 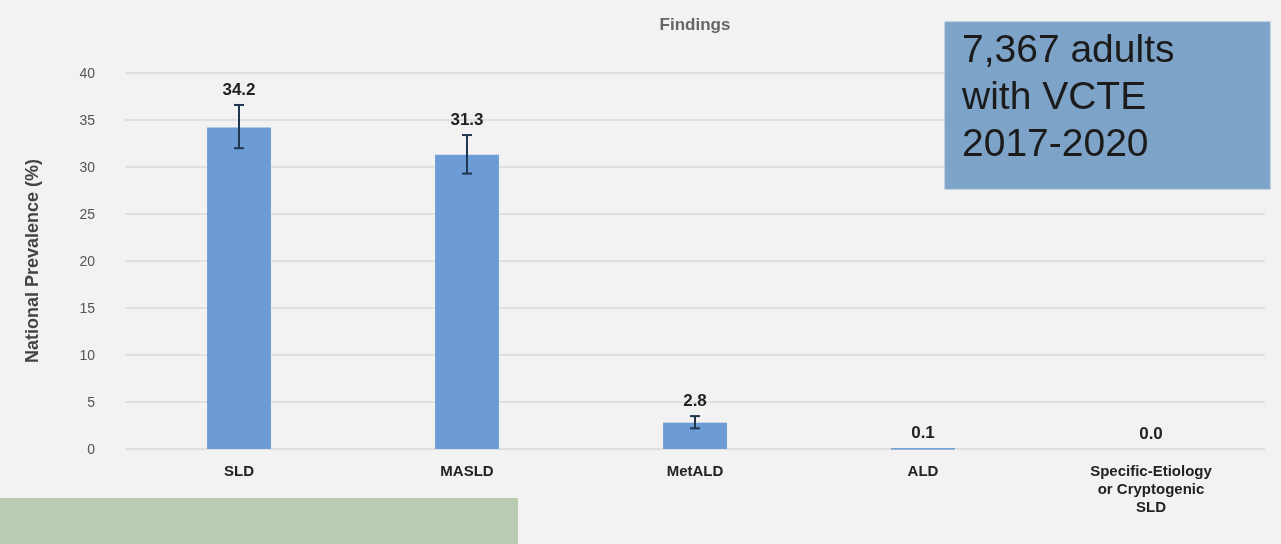 I want to click on y-tick-label: 25, so click(x=87, y=213).